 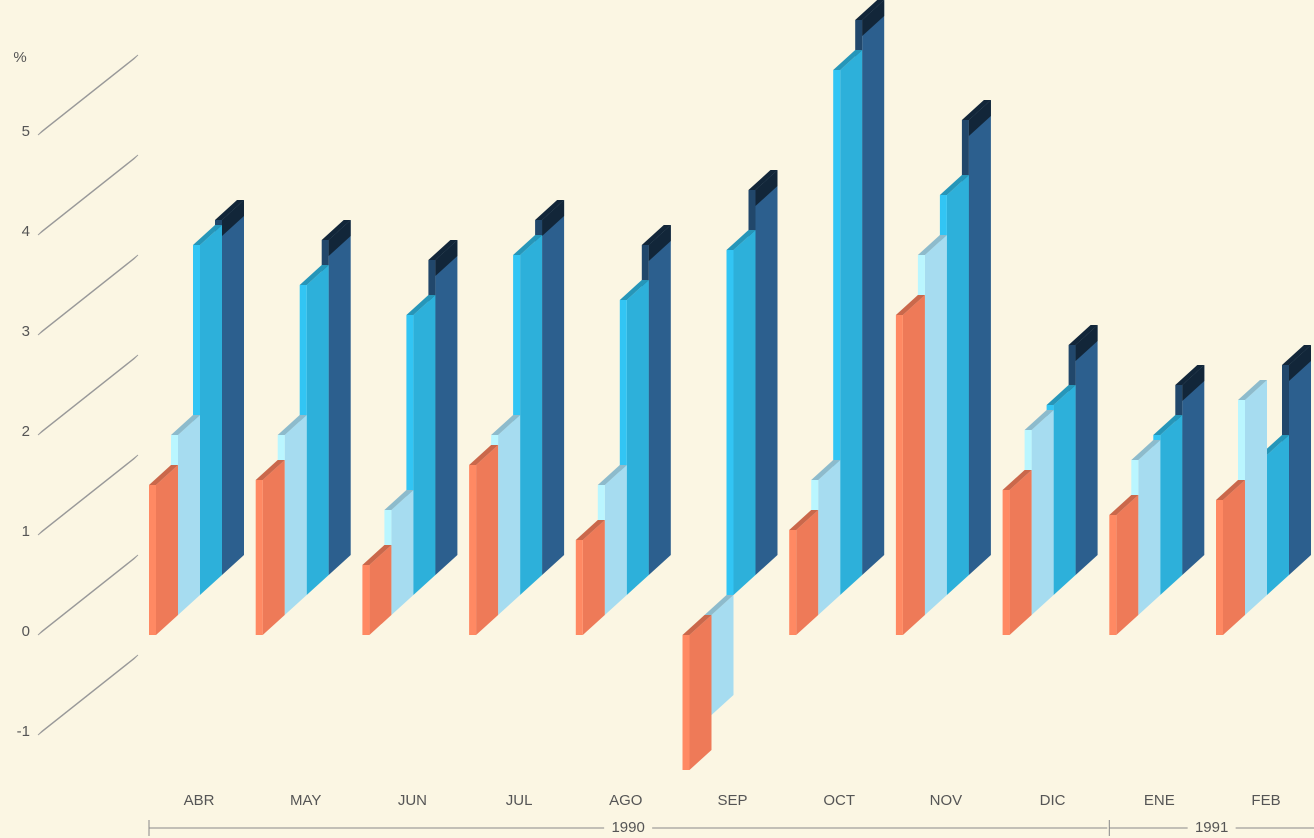 I want to click on x-tick-label: AGO, so click(x=625, y=800).